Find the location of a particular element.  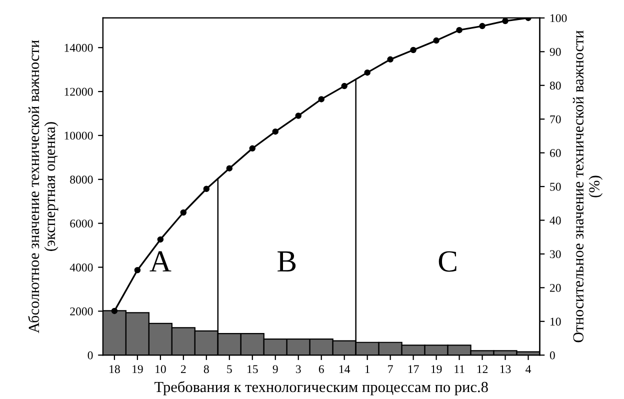

x-tick-label: 2 is located at coordinates (183, 369).